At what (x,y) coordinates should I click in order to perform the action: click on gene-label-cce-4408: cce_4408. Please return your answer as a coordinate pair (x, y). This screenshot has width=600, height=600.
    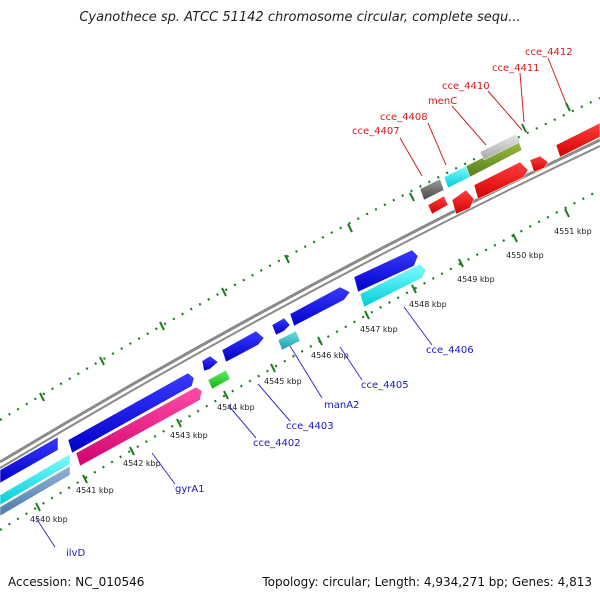
    Looking at the image, I should click on (404, 117).